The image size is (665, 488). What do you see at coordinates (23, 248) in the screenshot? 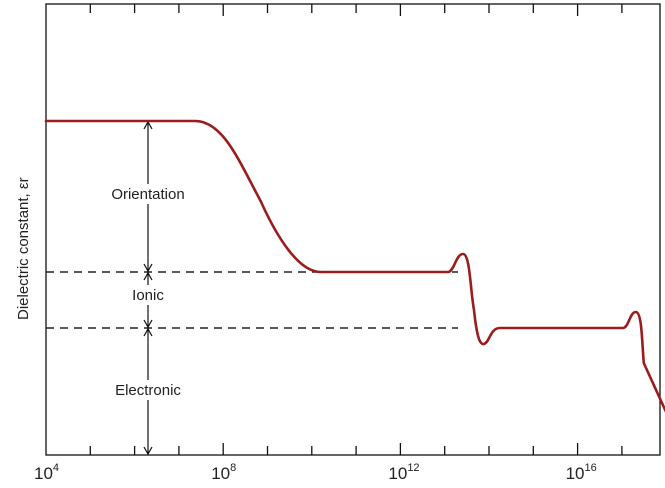
I see `y-axis-label: Dielectric constant, εr` at bounding box center [23, 248].